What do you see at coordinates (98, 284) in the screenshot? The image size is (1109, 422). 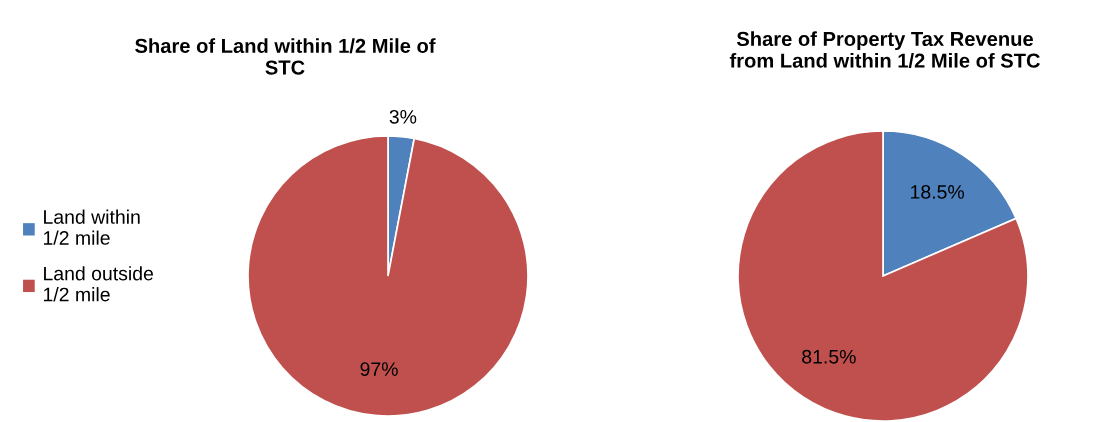 I see `legend-label: Land outside 1/2 mile` at bounding box center [98, 284].